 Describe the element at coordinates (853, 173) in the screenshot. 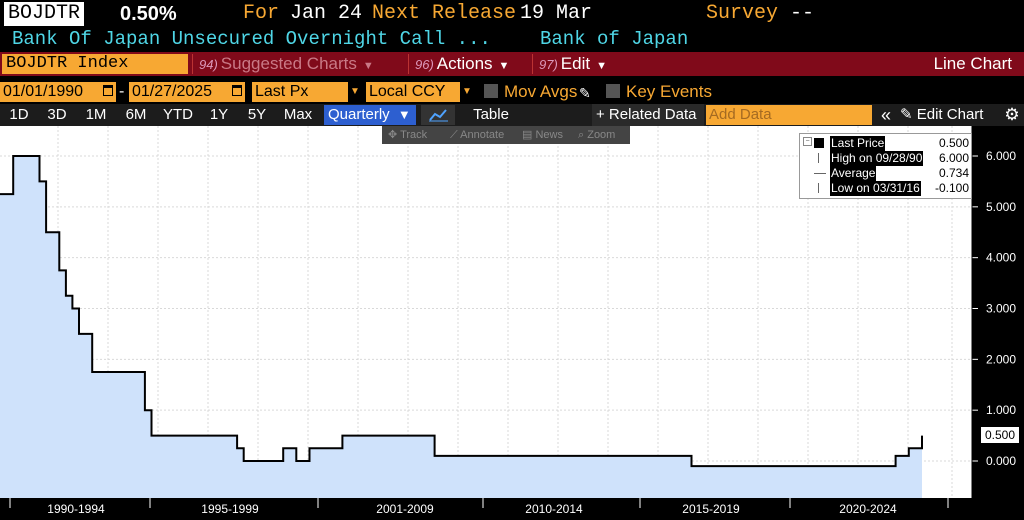

I see `legend-name: Average` at that location.